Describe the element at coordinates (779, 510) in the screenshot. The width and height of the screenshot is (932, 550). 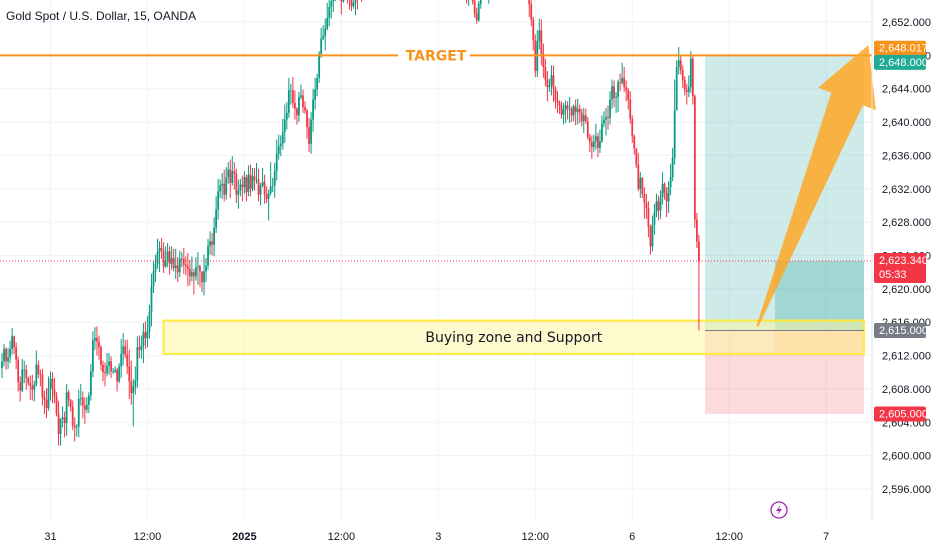
I see `lightning-icon` at that location.